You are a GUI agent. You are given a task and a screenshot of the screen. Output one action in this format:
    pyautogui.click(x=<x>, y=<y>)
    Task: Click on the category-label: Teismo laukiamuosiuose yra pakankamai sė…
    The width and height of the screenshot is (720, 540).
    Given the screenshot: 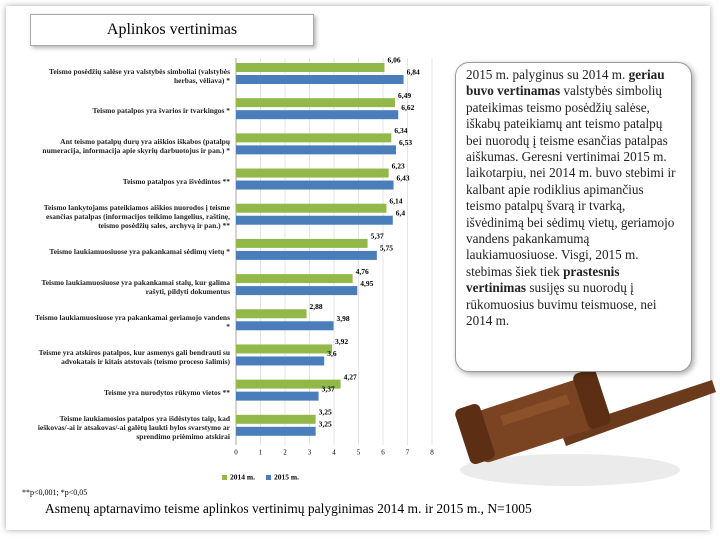 What is the action you would take?
    pyautogui.click(x=139, y=251)
    